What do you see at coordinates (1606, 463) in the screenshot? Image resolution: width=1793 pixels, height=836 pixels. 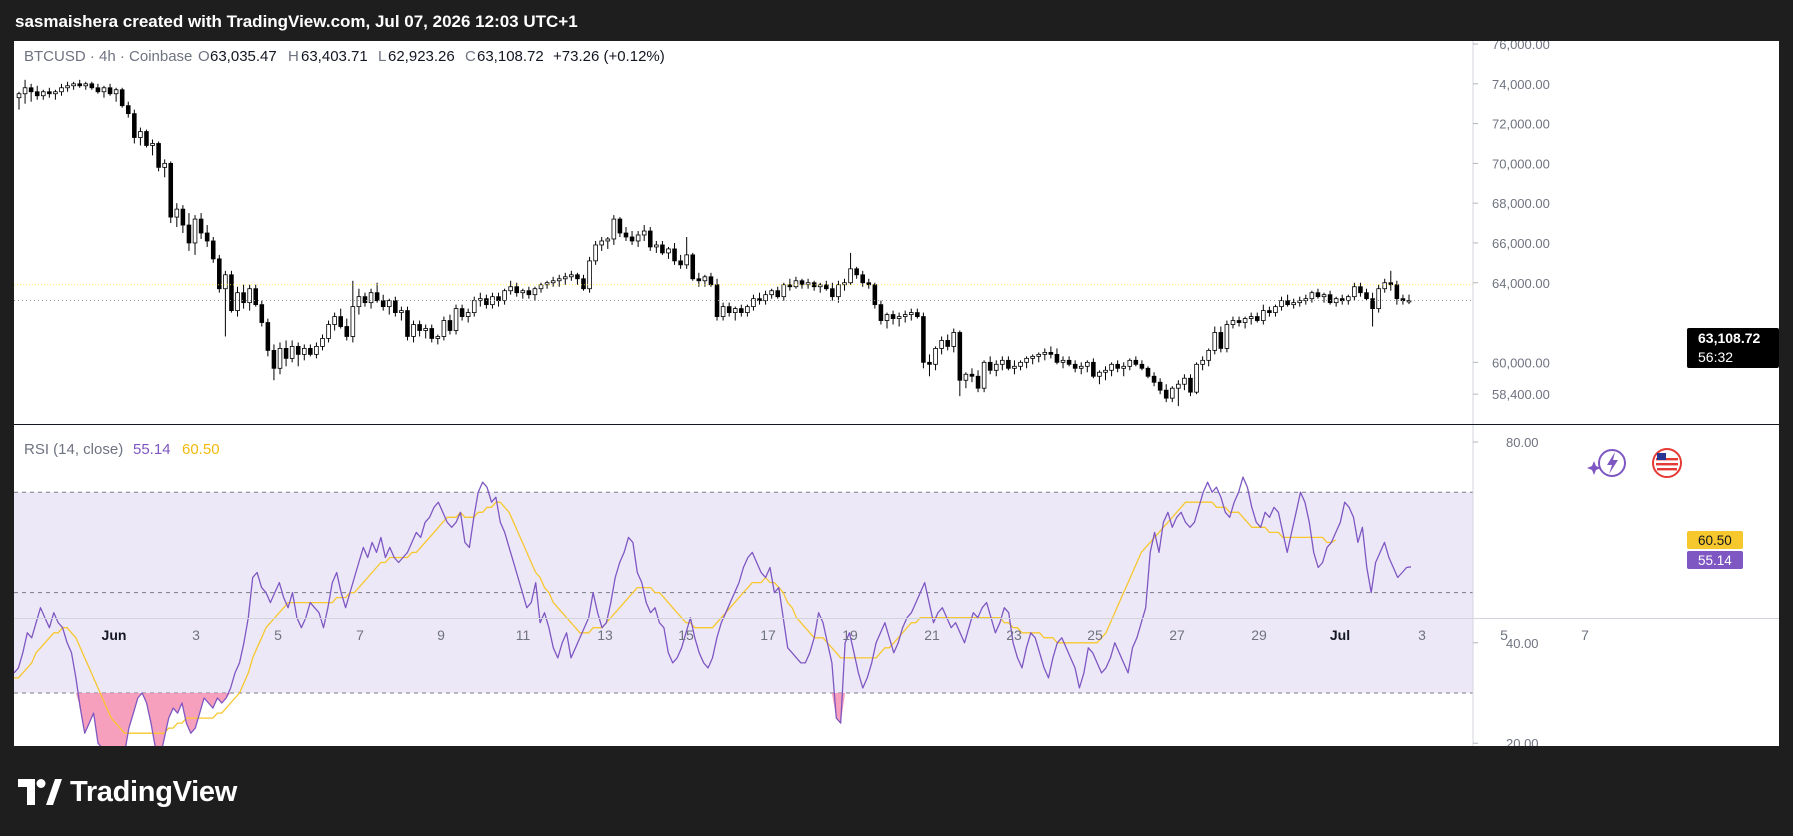 I see `lightning-icon` at bounding box center [1606, 463].